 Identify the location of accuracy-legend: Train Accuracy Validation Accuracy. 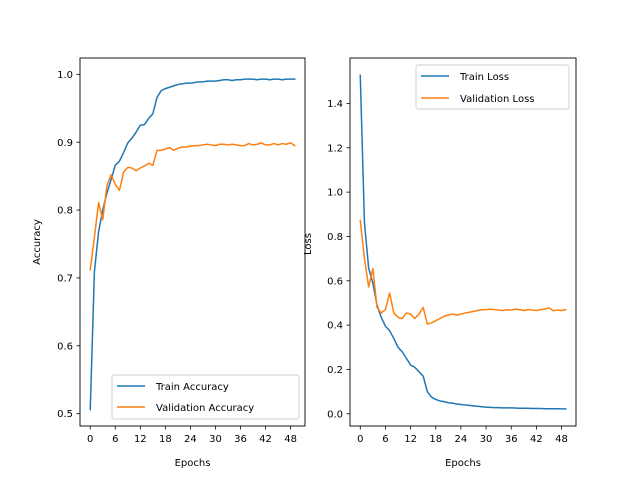
(205, 397).